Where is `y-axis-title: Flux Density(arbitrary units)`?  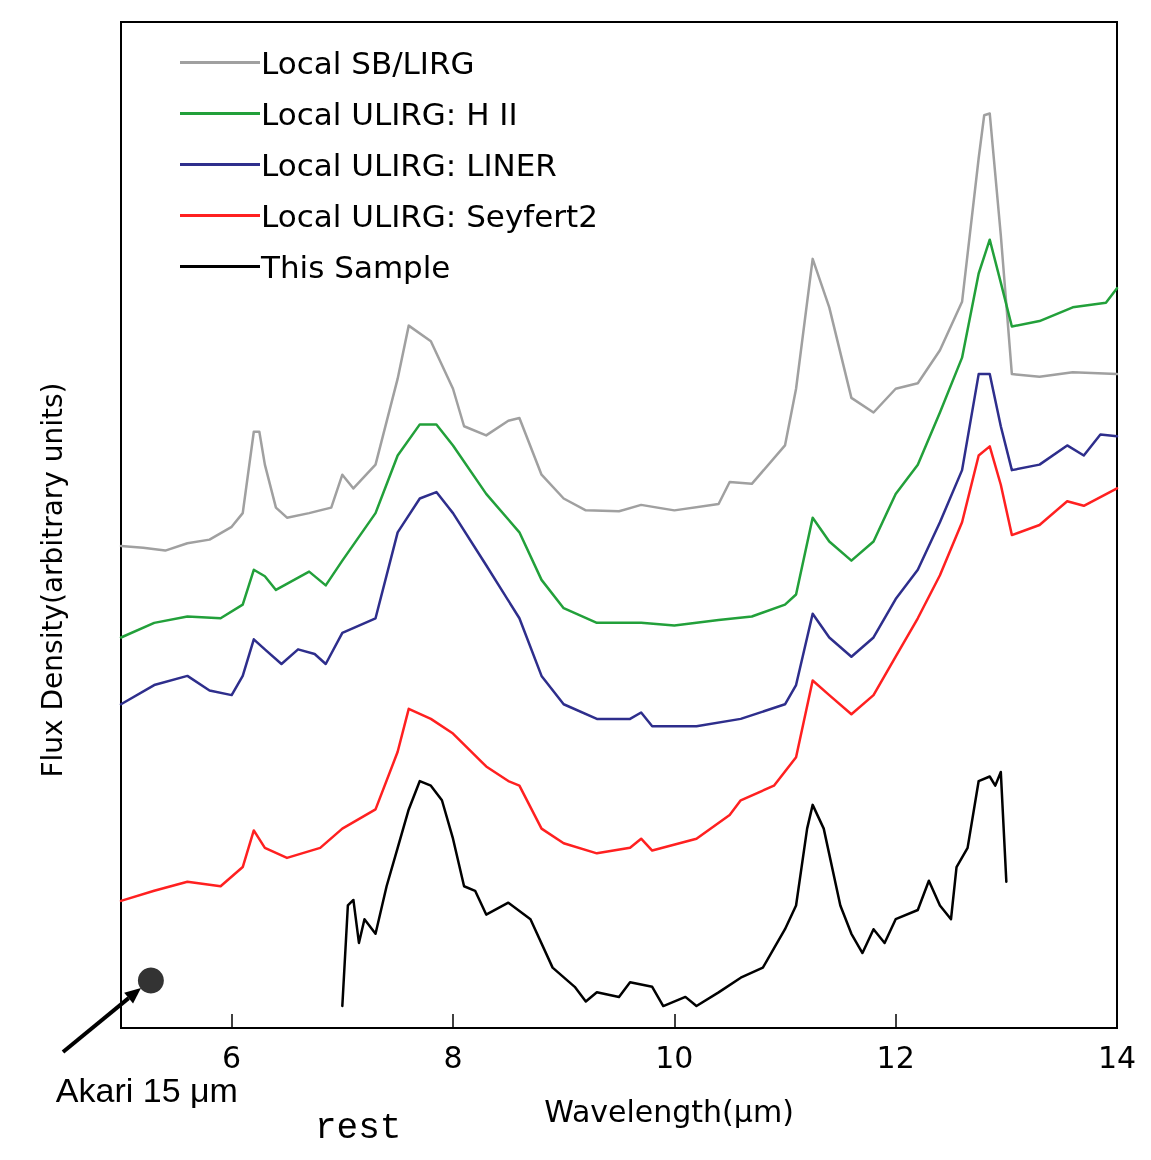 y-axis-title: Flux Density(arbitrary units) is located at coordinates (52, 580).